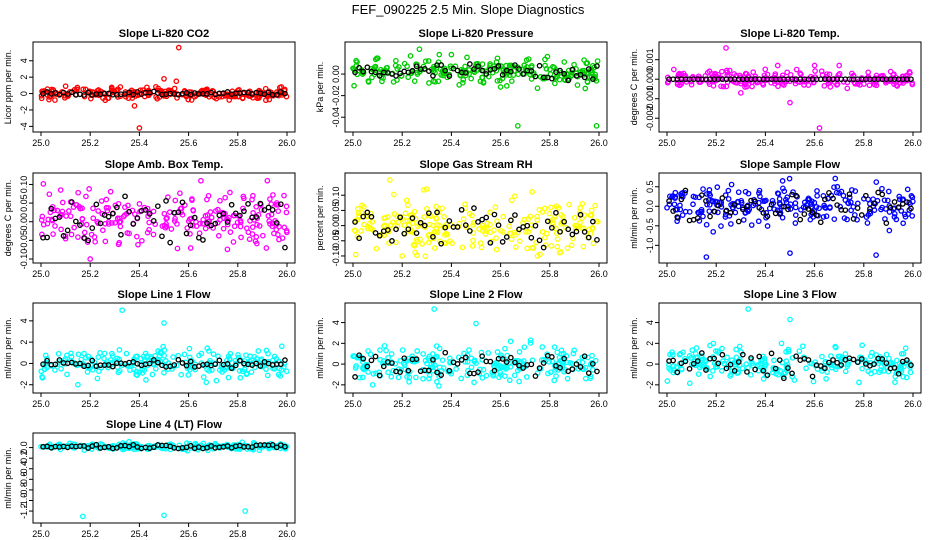  I want to click on x-tick-label: 25.6, so click(815, 274).